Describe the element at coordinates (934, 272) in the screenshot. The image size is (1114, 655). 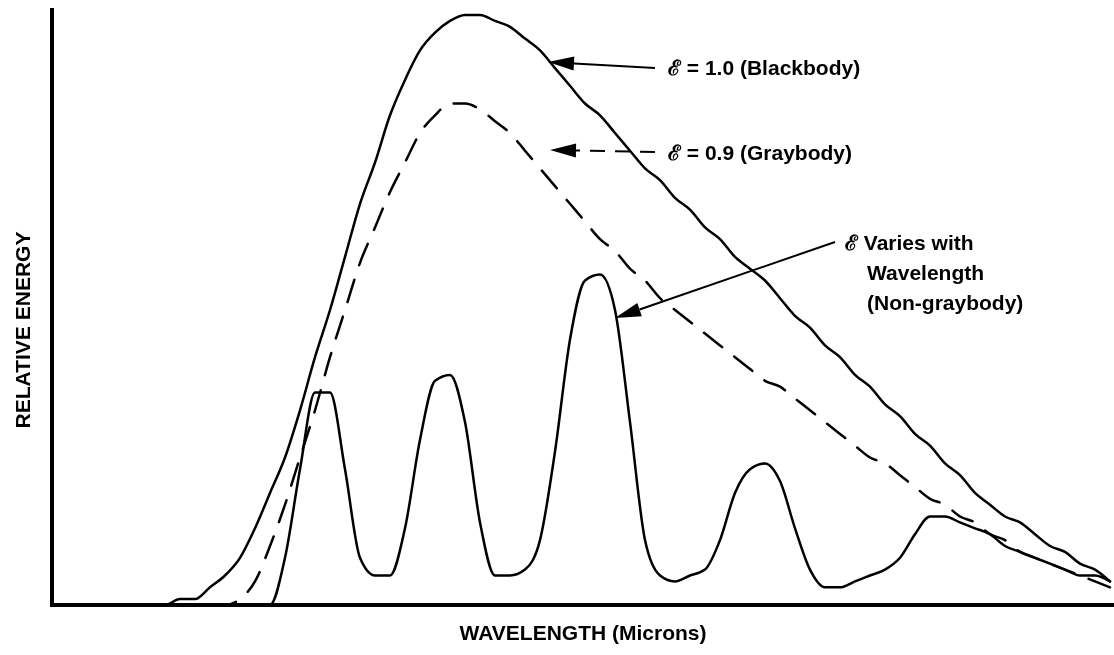
I see `text: ℰ Varies with Wavelength (Non-graybody)` at that location.